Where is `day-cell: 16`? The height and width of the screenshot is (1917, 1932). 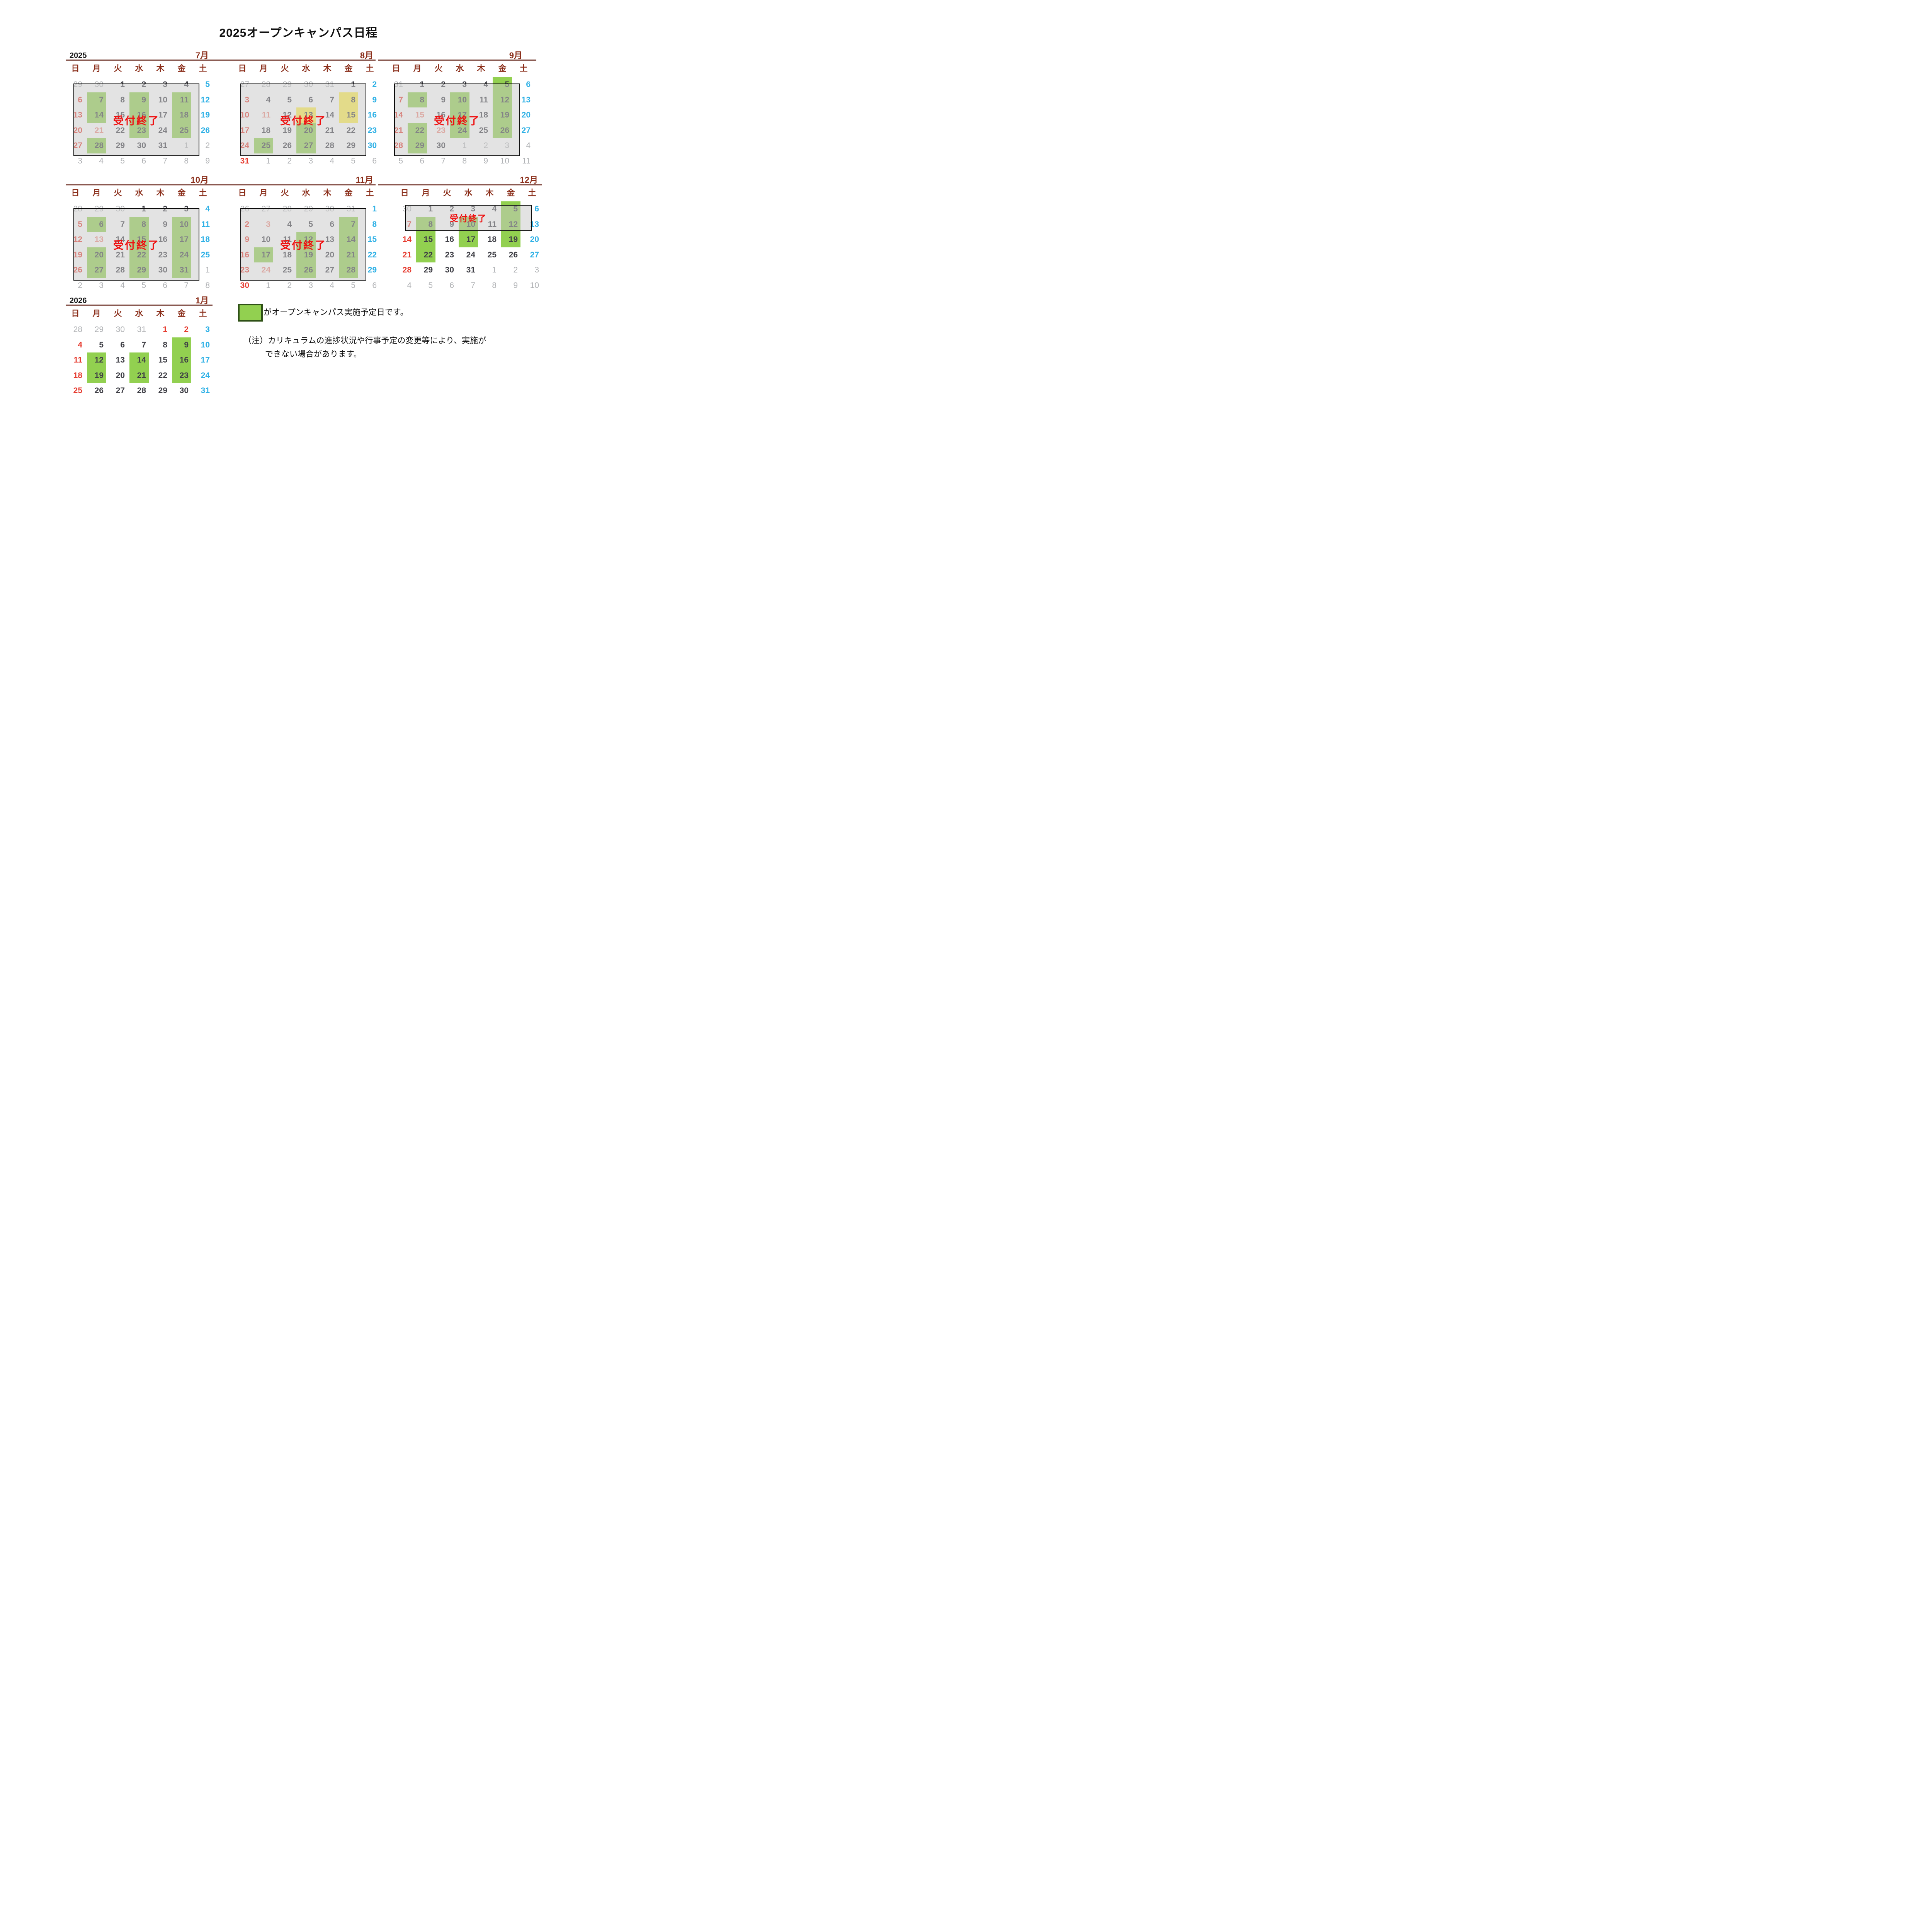
day-cell: 16 is located at coordinates (182, 360).